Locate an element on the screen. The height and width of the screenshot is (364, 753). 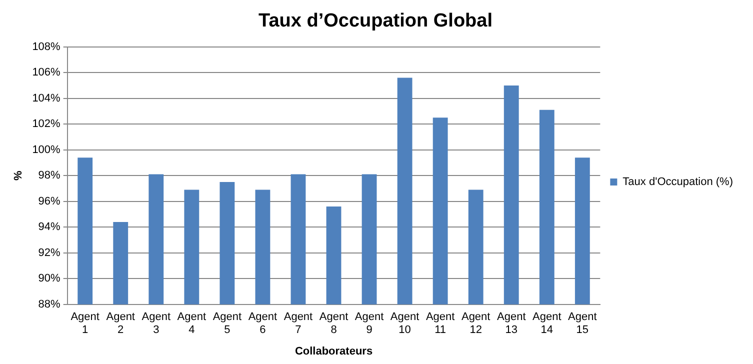
x-tick-label: Agent 2 is located at coordinates (120, 323).